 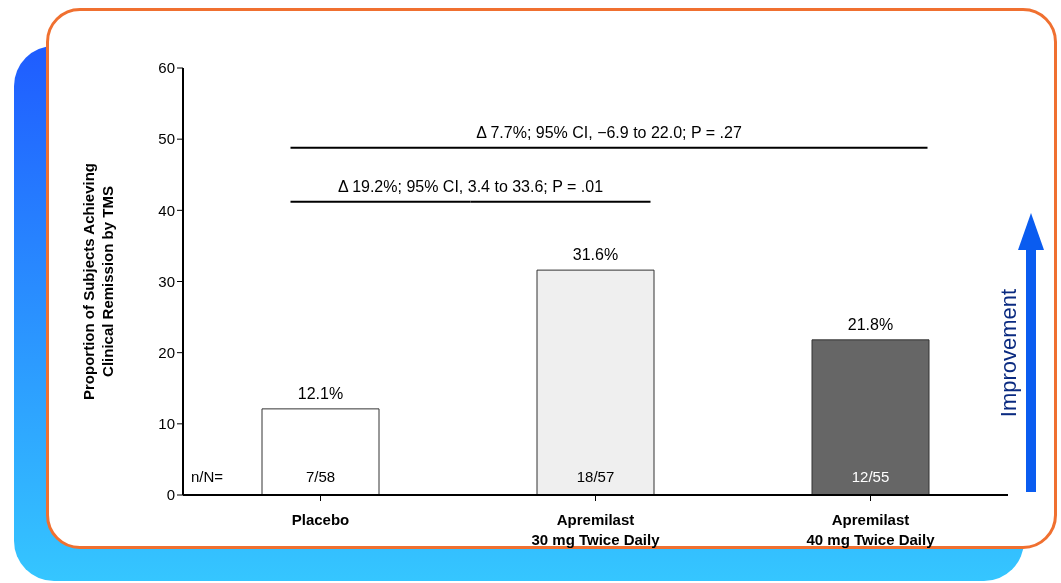 What do you see at coordinates (609, 132) in the screenshot?
I see `annotation: Δ 7.7%; 95% CI, −6.9 to 22.0; P = .27` at bounding box center [609, 132].